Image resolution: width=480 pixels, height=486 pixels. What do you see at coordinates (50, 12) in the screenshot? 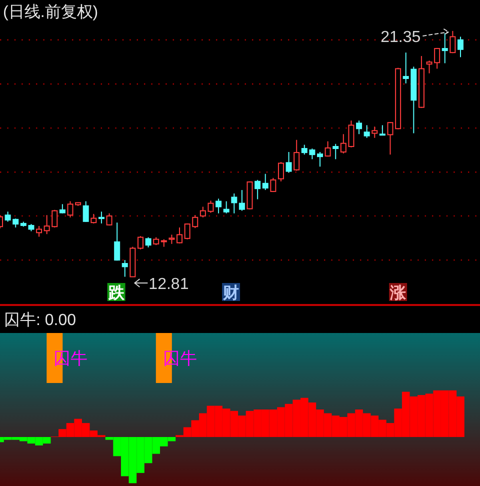
I see `chart-title: (日线.前复权)` at bounding box center [50, 12].